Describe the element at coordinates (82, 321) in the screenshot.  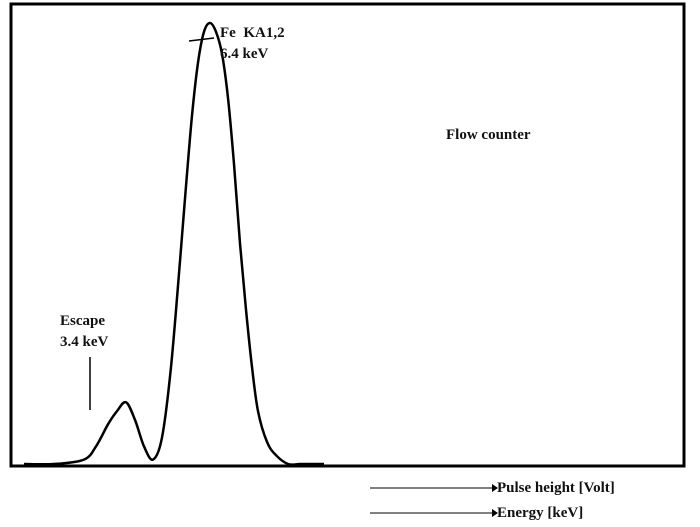
I see `escape-annotation-line-1: Escape` at that location.